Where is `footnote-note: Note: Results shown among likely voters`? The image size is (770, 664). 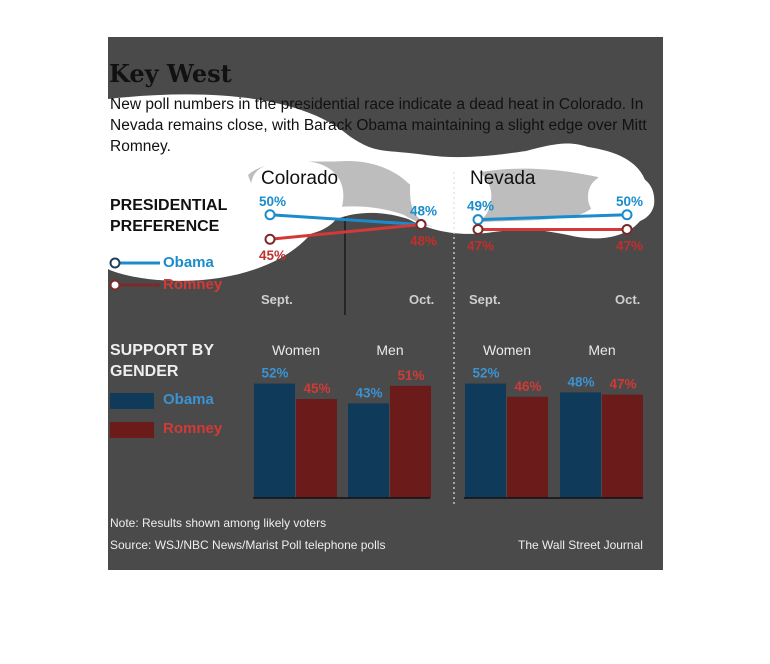 footnote-note: Note: Results shown among likely voters is located at coordinates (218, 523).